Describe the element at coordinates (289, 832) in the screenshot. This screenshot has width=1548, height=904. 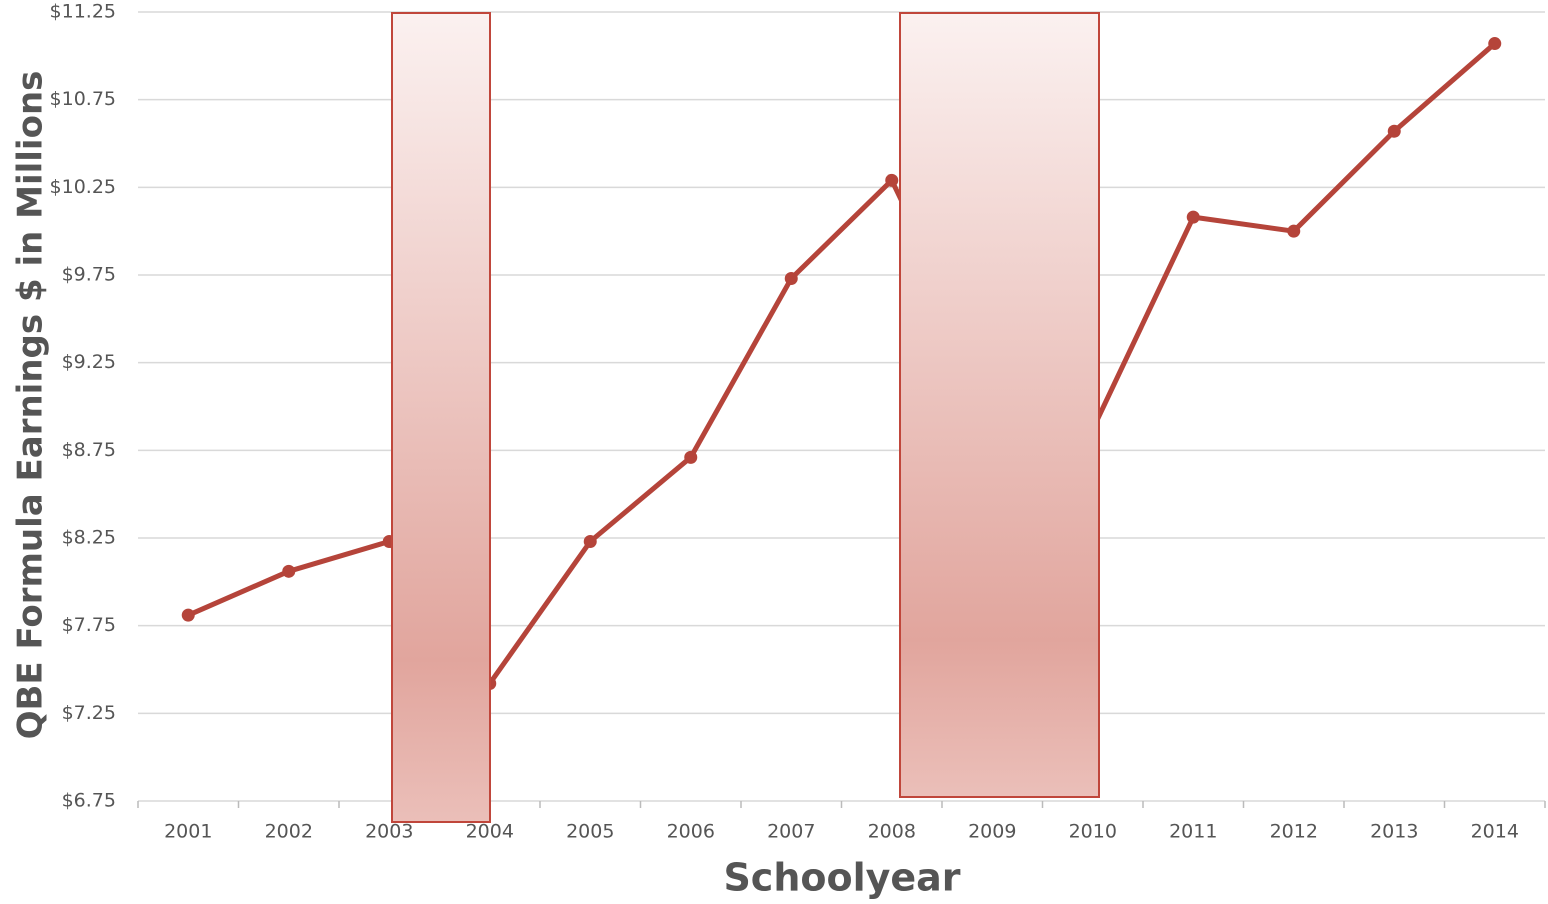
I see `x-tick-label: 2002` at that location.